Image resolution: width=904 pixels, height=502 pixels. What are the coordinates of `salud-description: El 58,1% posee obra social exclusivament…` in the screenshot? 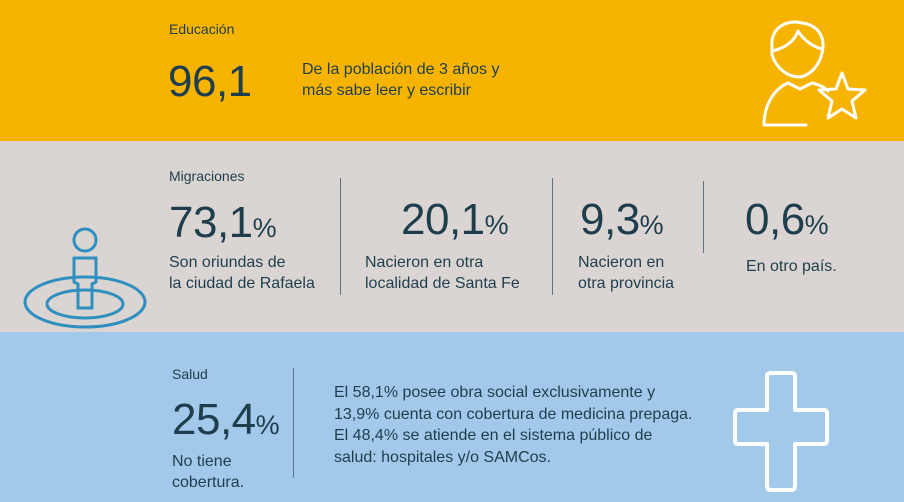 It's located at (513, 425).